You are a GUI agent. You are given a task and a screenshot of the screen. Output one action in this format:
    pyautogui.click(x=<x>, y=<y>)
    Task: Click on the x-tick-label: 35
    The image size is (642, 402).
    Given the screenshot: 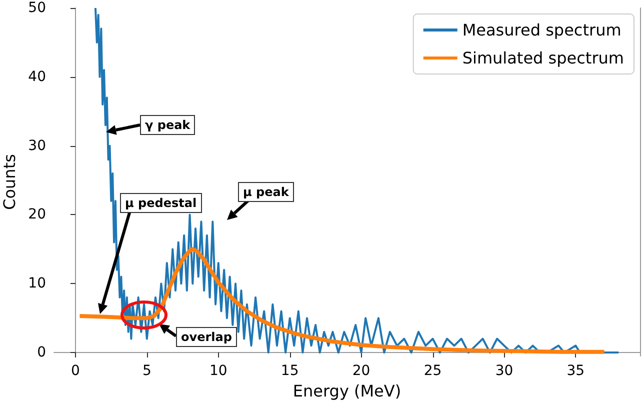 What is the action you would take?
    pyautogui.click(x=575, y=371)
    